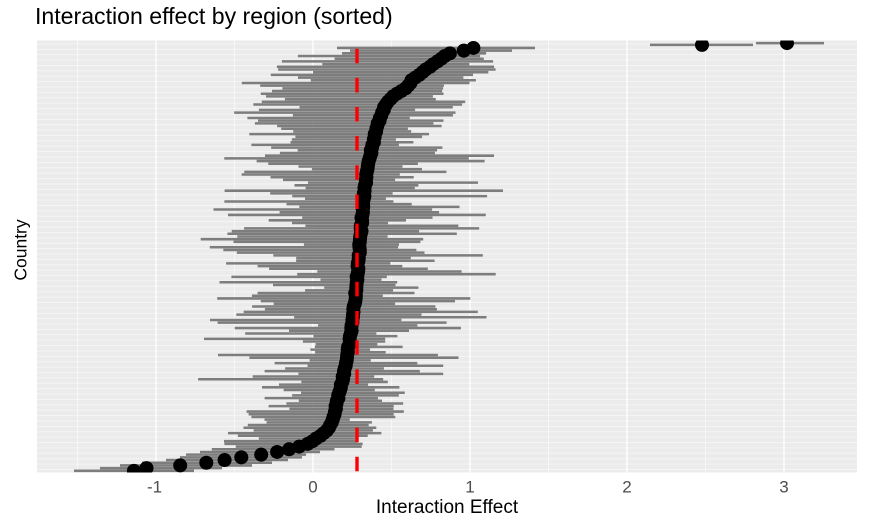 This screenshot has height=530, width=876. Describe the element at coordinates (214, 16) in the screenshot. I see `svg-text:Interaction effect by region (: Interaction effect by region (sorted)` at that location.